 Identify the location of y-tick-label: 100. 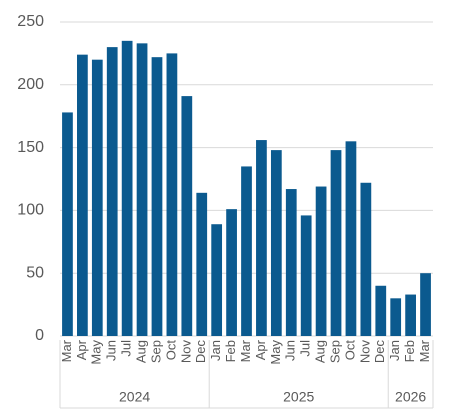
(30, 210).